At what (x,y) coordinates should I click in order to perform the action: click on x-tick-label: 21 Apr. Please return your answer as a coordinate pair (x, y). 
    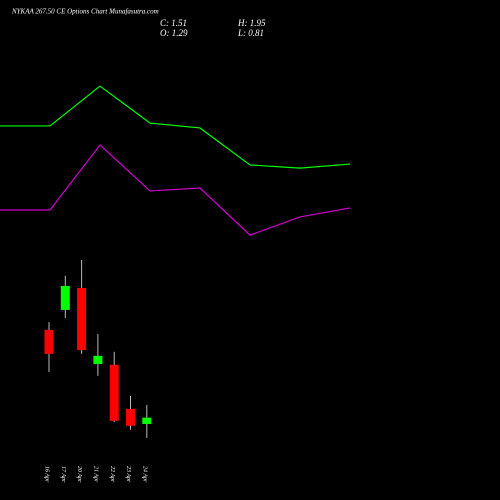
    Looking at the image, I should click on (96, 474).